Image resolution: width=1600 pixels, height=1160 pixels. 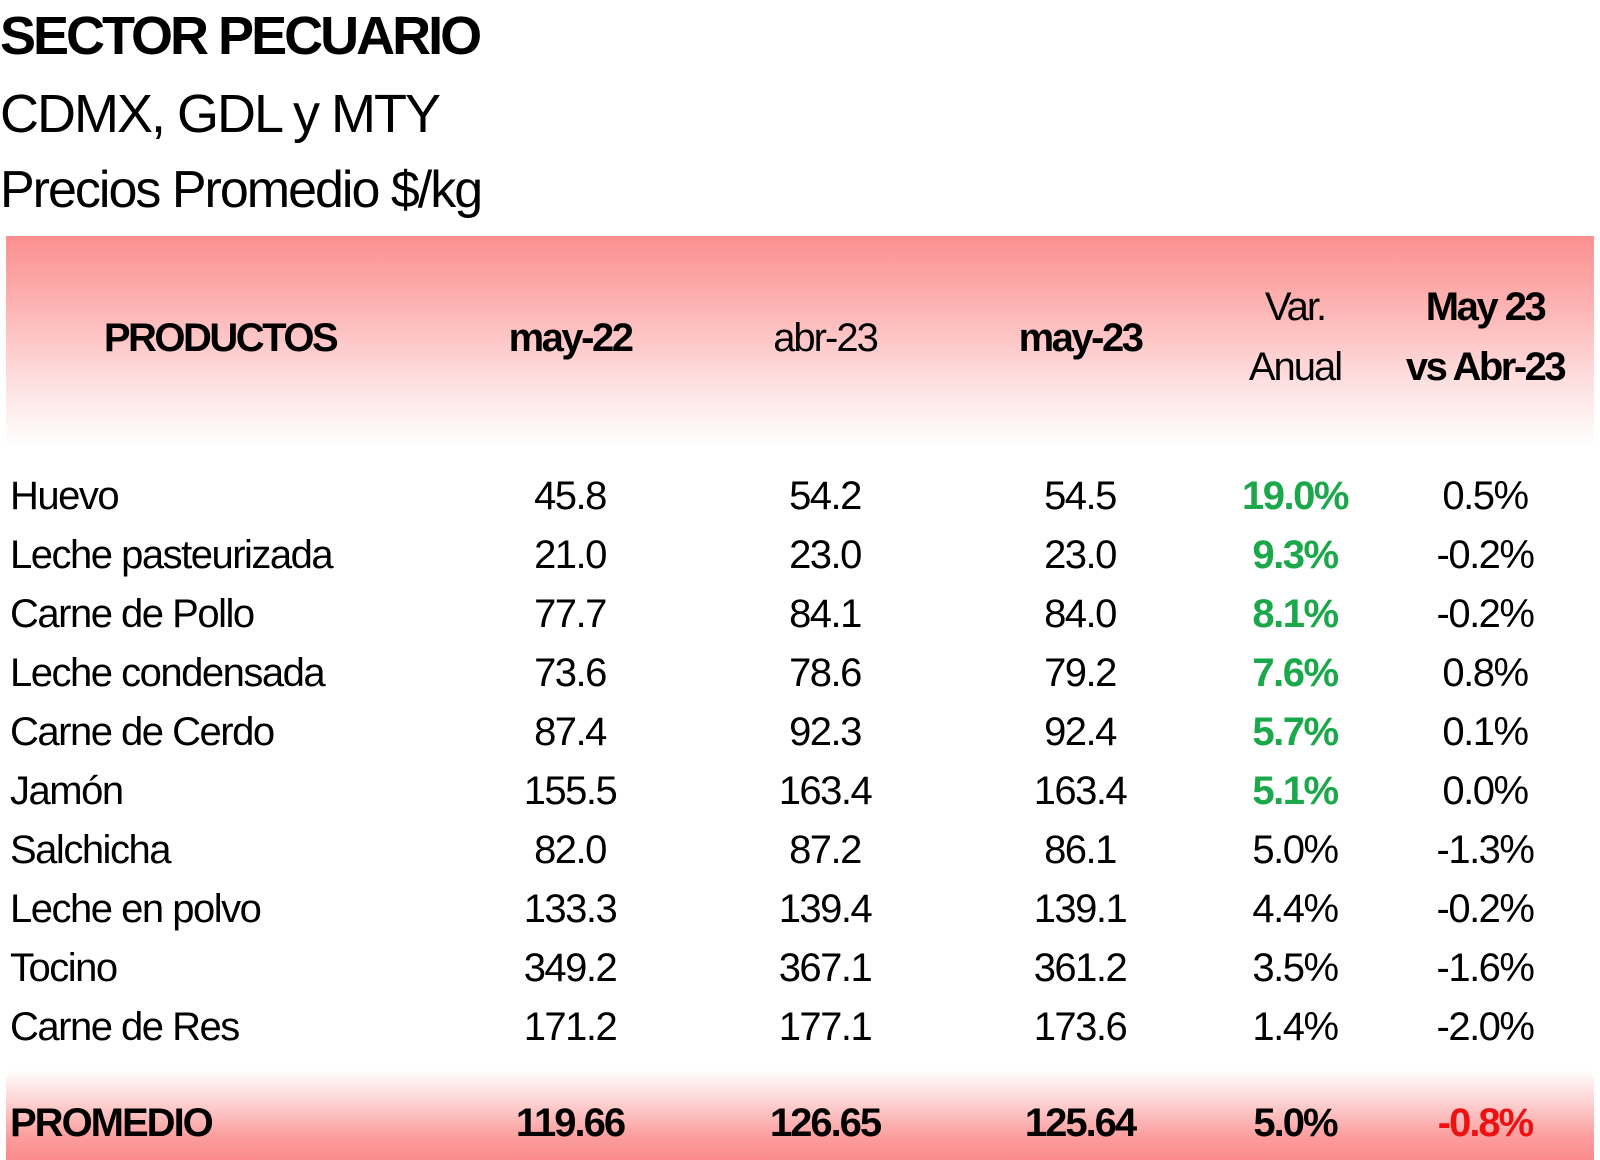 I want to click on cell-product: Leche condensada, so click(x=168, y=673).